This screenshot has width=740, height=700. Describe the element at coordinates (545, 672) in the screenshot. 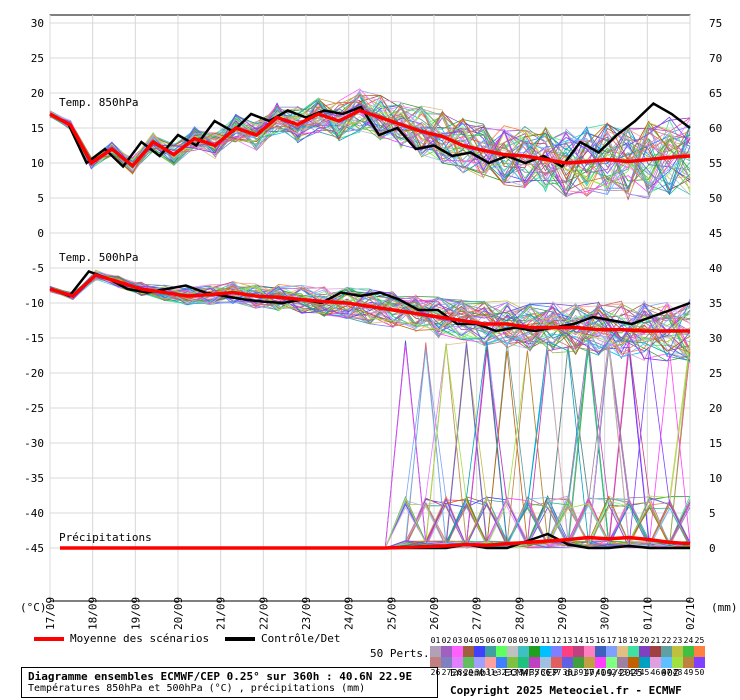

I see `member-number: 36` at that location.